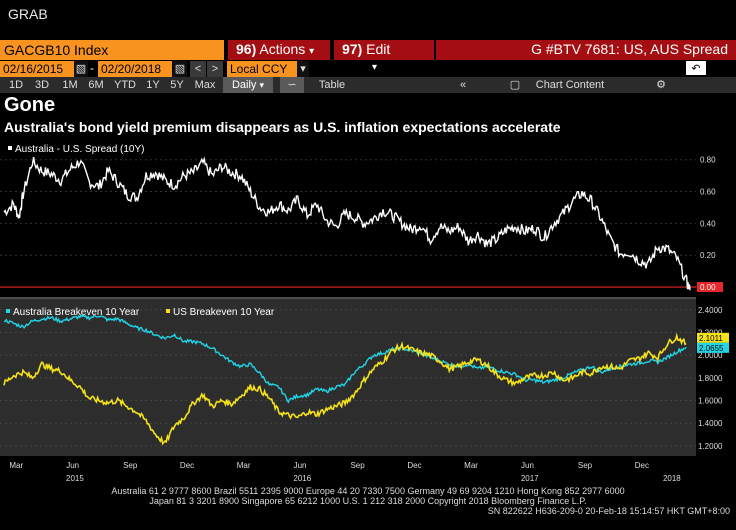 This screenshot has width=736, height=530. Describe the element at coordinates (153, 85) in the screenshot. I see `range-1y: 1Y` at that location.